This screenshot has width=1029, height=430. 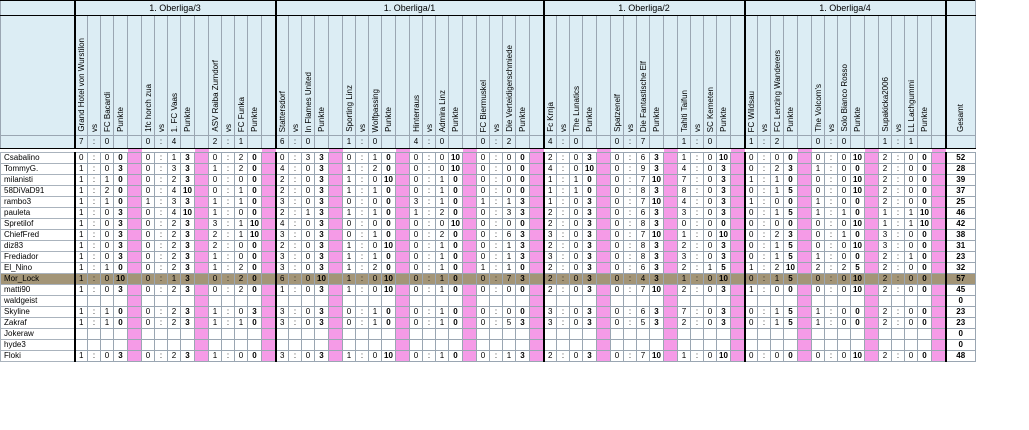 I want to click on player-row: Jokeraw 0, so click(x=488, y=334).